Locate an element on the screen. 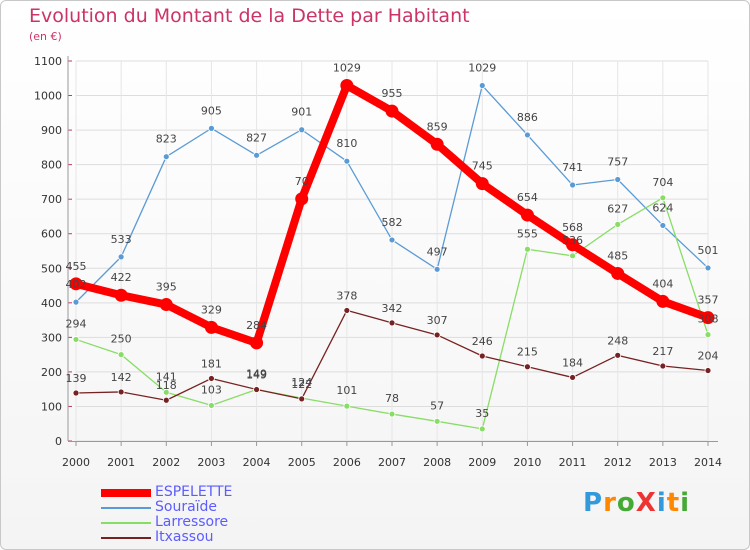  data-label-itxassou: 149 is located at coordinates (256, 375).